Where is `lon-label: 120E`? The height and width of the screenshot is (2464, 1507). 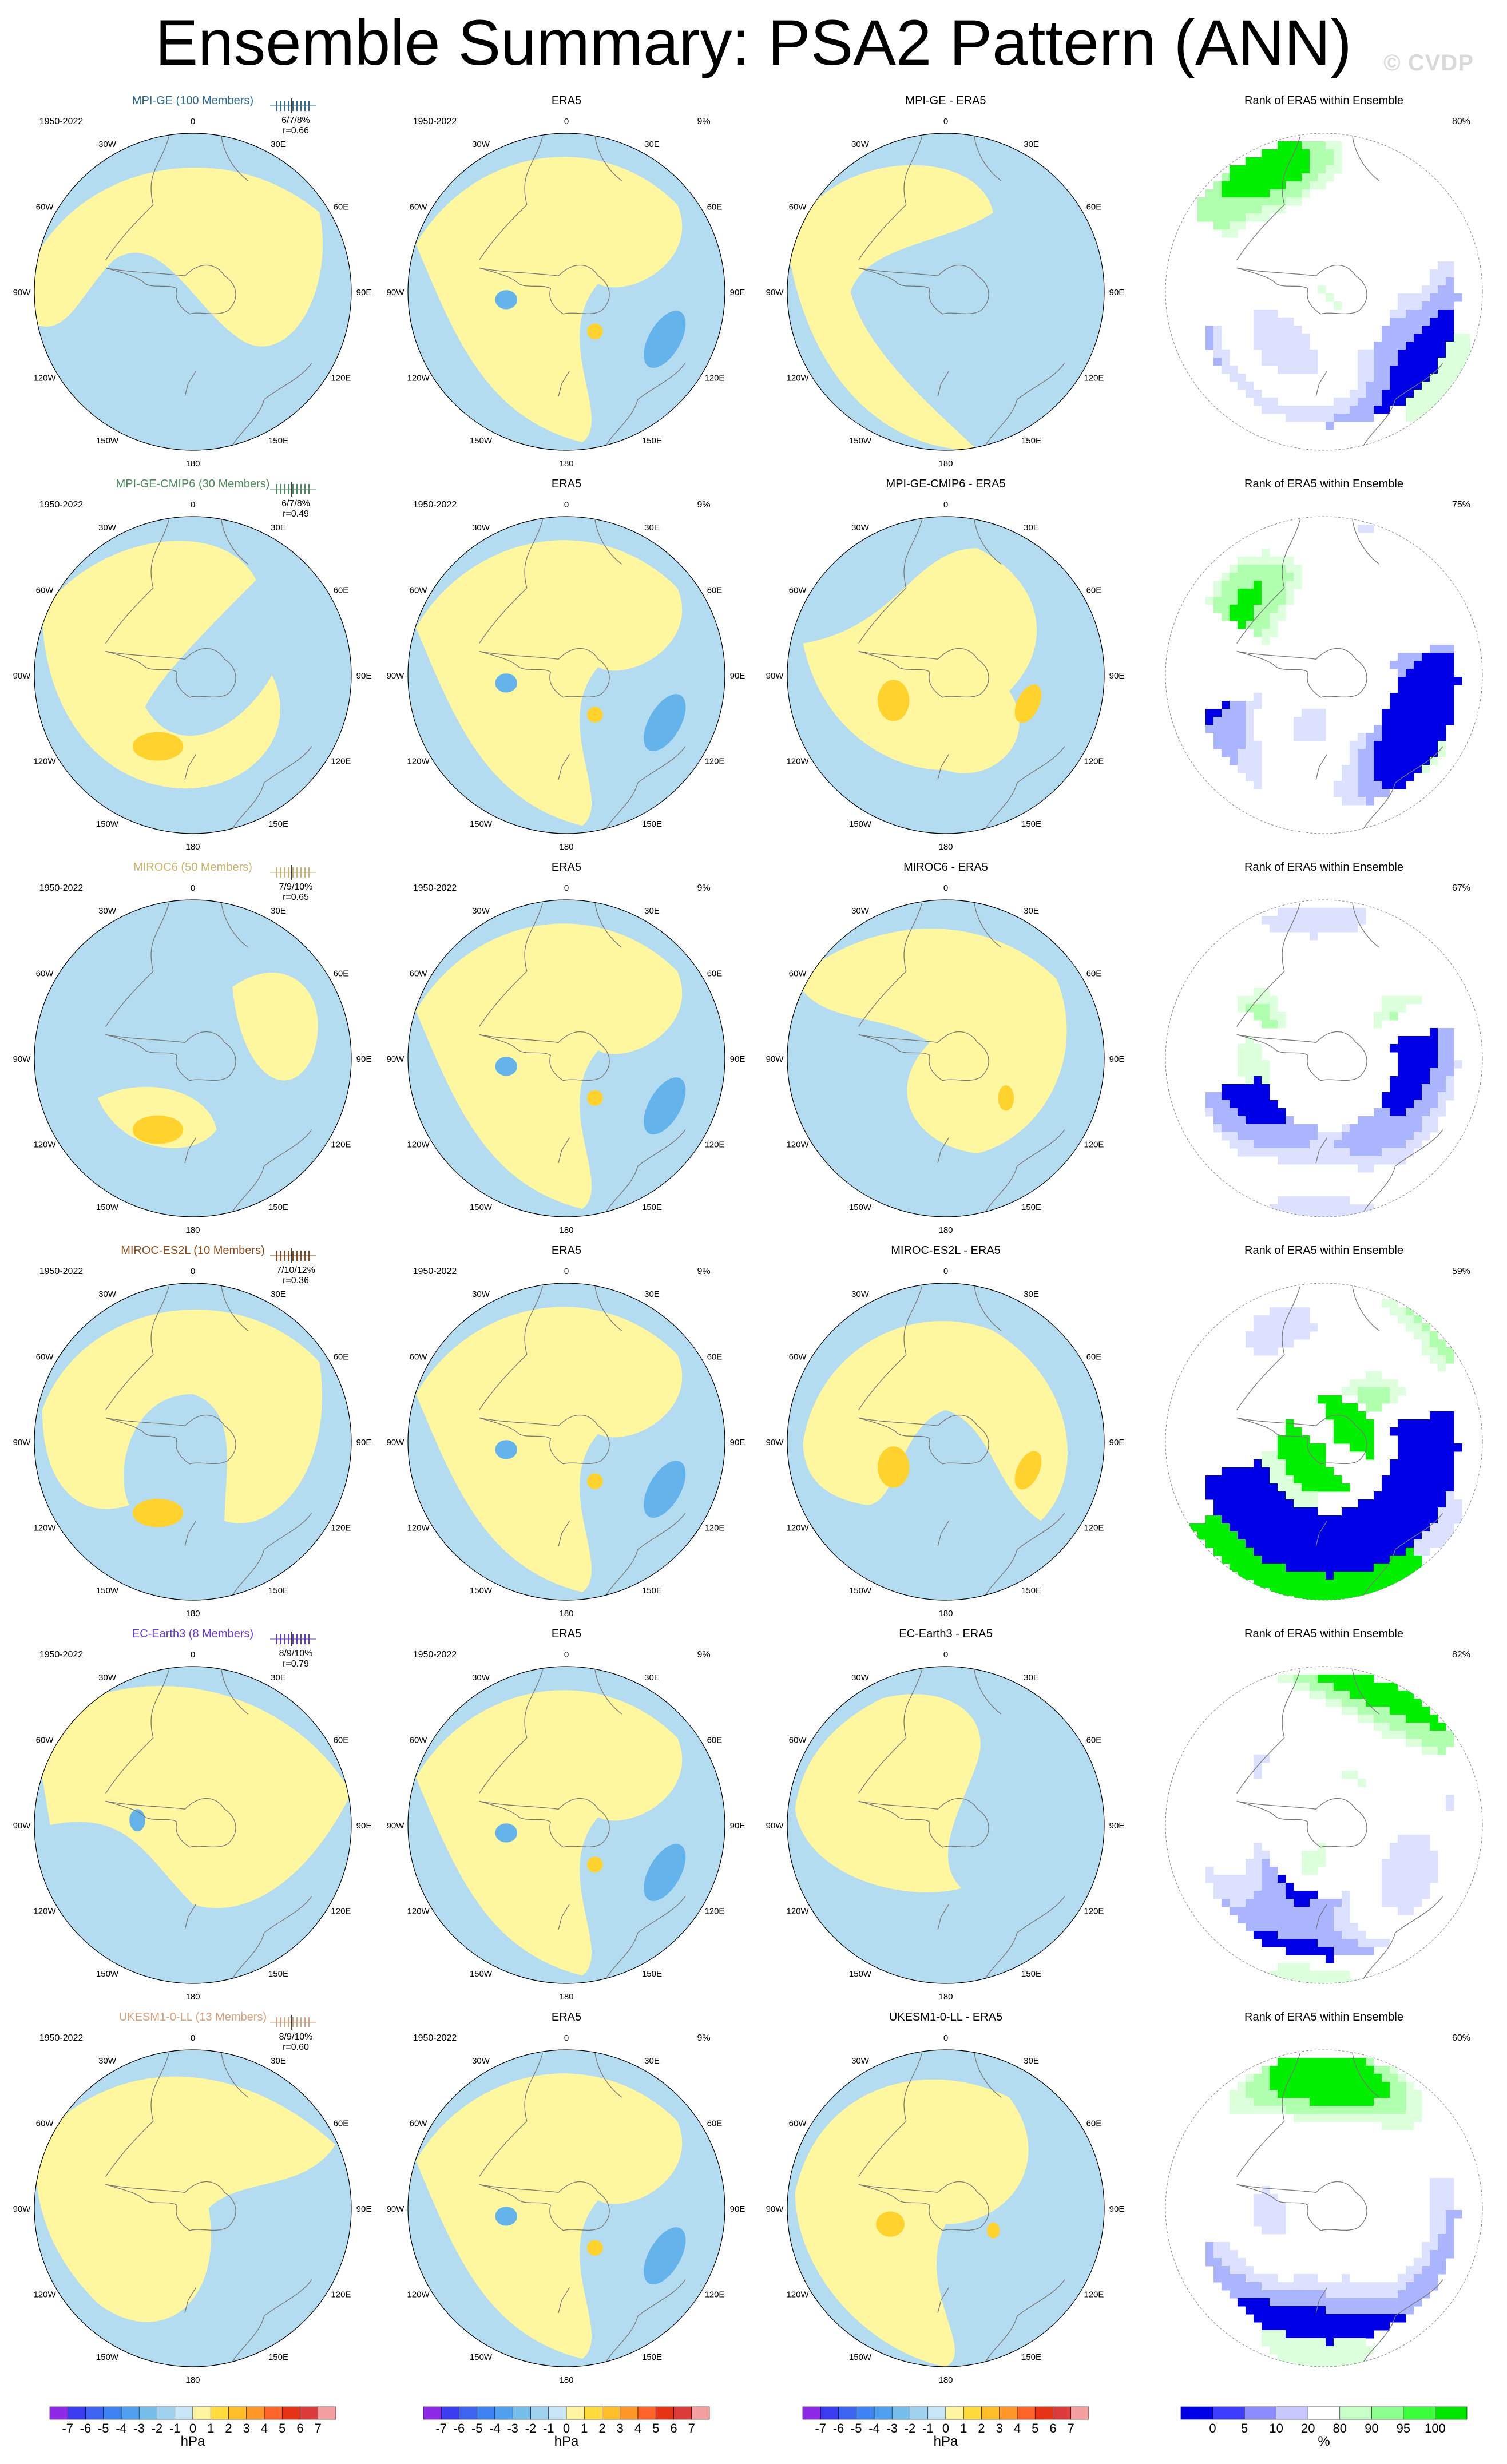 lon-label: 120E is located at coordinates (714, 1145).